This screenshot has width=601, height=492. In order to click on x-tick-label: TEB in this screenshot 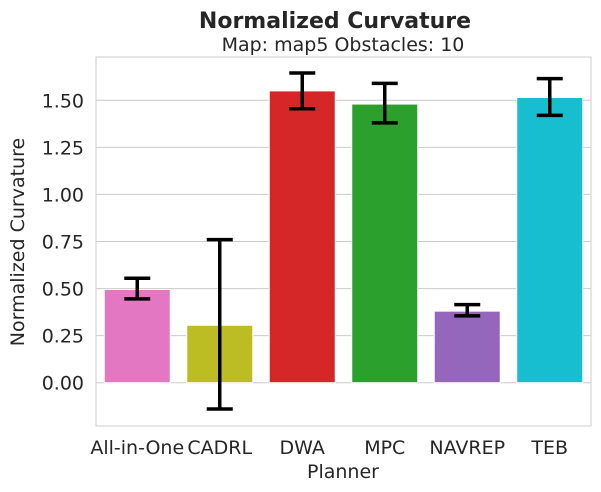, I will do `click(549, 448)`.